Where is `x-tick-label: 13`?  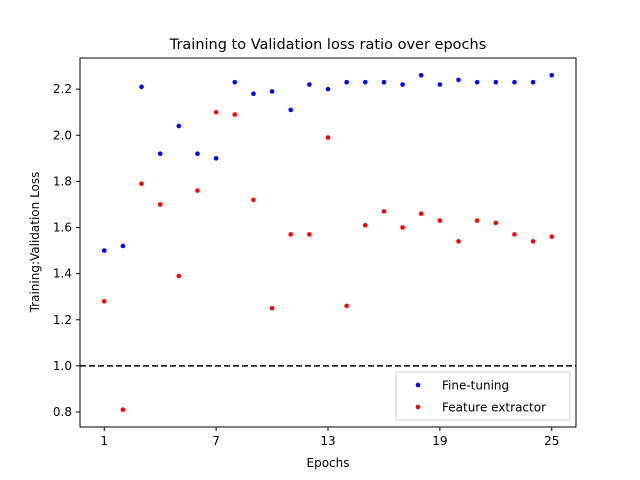
x-tick-label: 13 is located at coordinates (327, 441).